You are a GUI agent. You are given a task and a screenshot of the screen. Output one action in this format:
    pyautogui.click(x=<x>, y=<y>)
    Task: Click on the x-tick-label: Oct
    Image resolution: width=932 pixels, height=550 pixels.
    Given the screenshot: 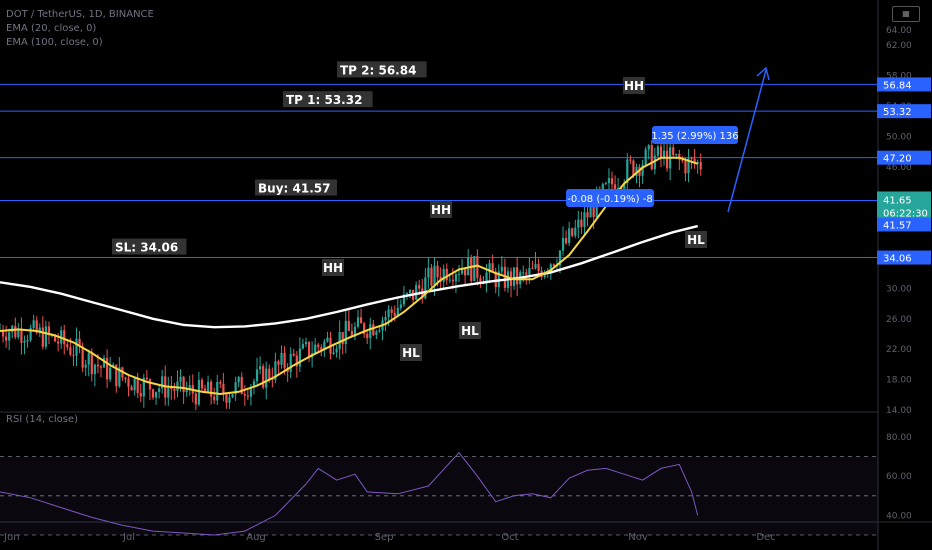 What is the action you would take?
    pyautogui.click(x=509, y=537)
    